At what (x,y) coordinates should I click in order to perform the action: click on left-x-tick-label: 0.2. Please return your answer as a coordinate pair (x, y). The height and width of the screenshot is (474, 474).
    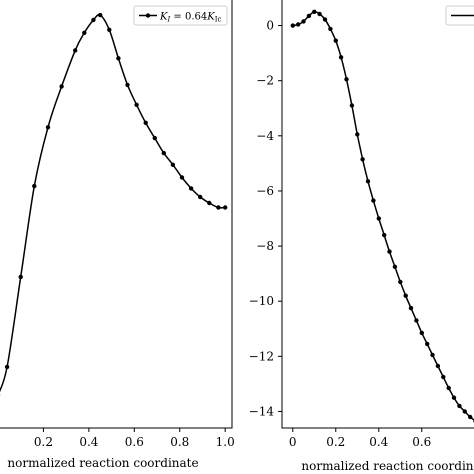
    Looking at the image, I should click on (43, 442).